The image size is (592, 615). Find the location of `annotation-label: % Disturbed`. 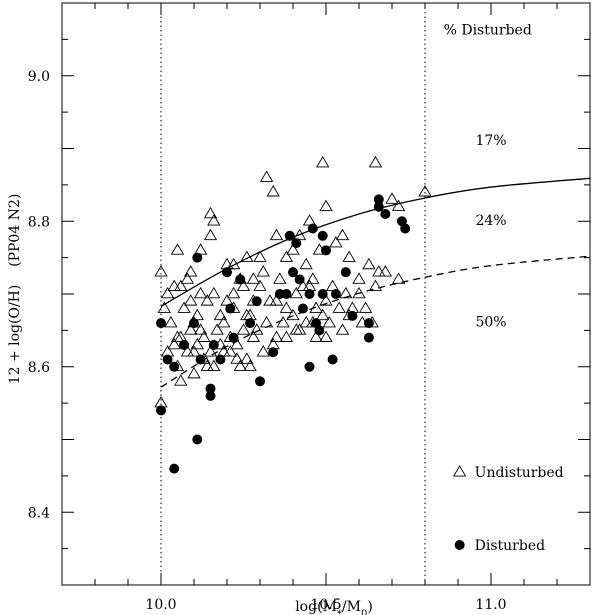

annotation-label: % Disturbed is located at coordinates (488, 30).